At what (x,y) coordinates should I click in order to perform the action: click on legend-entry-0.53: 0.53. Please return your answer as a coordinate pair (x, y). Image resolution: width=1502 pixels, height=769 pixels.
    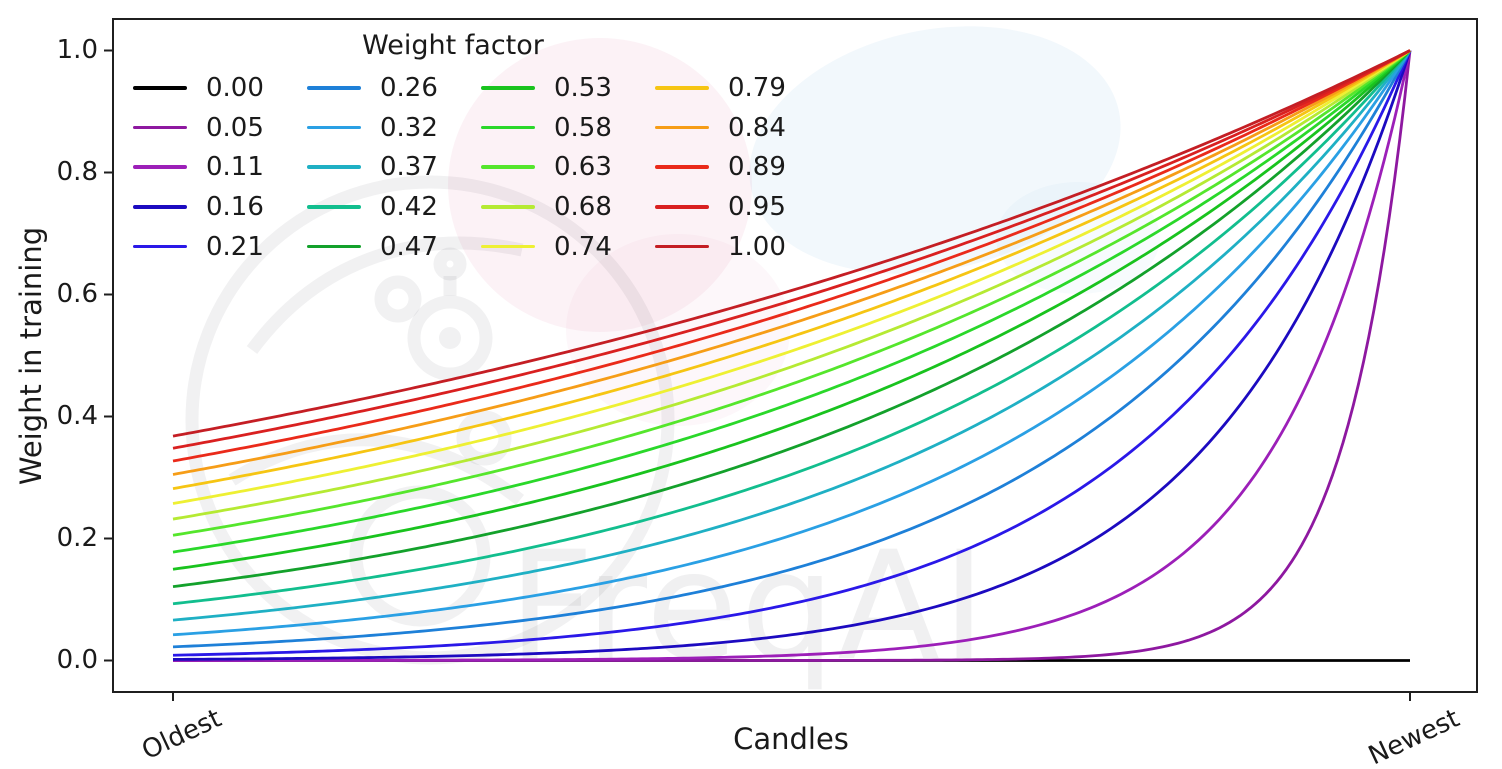
    Looking at the image, I should click on (568, 88).